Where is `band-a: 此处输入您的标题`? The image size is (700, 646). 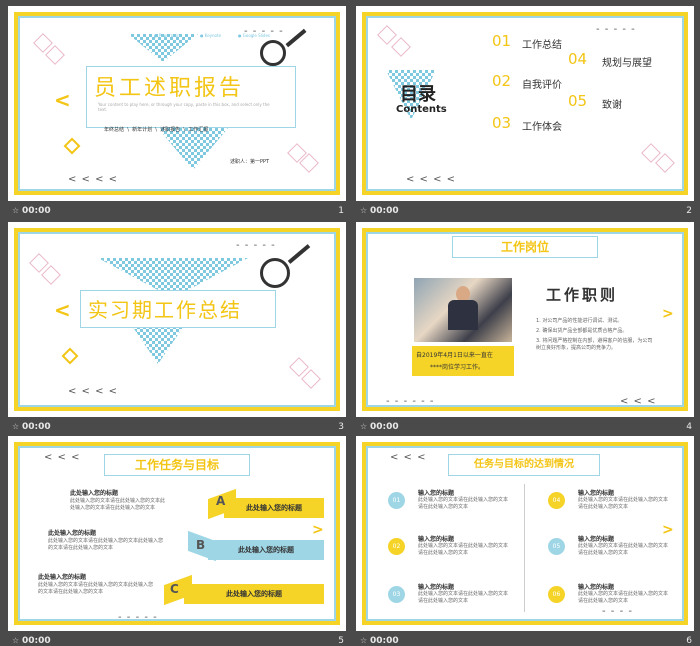
band-a: 此处输入您的标题 is located at coordinates (274, 508).